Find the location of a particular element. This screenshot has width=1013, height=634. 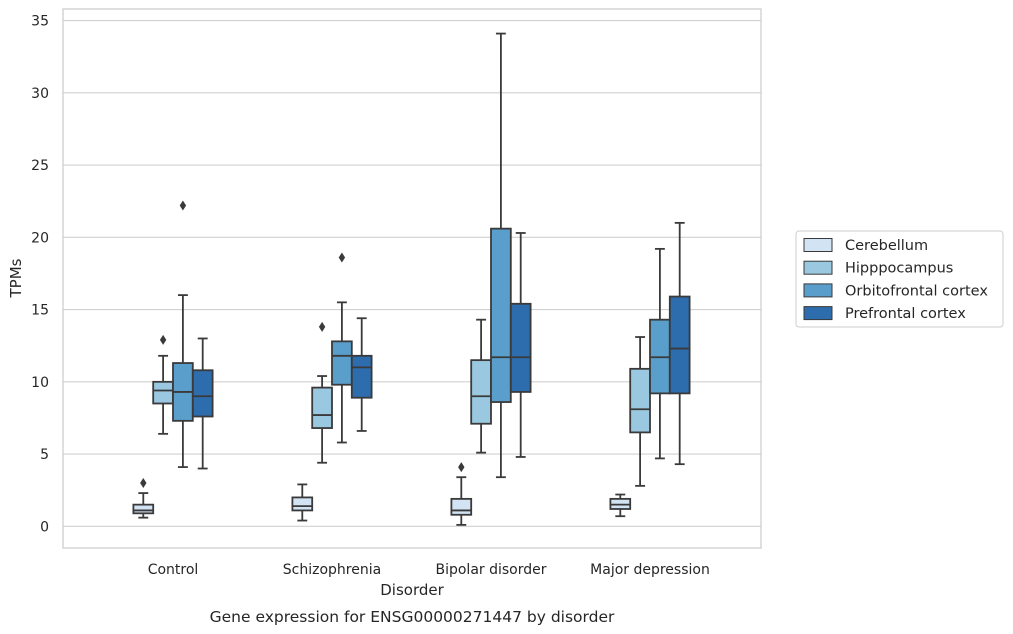

x-tick-label: Bipolar disorder is located at coordinates (490, 570).